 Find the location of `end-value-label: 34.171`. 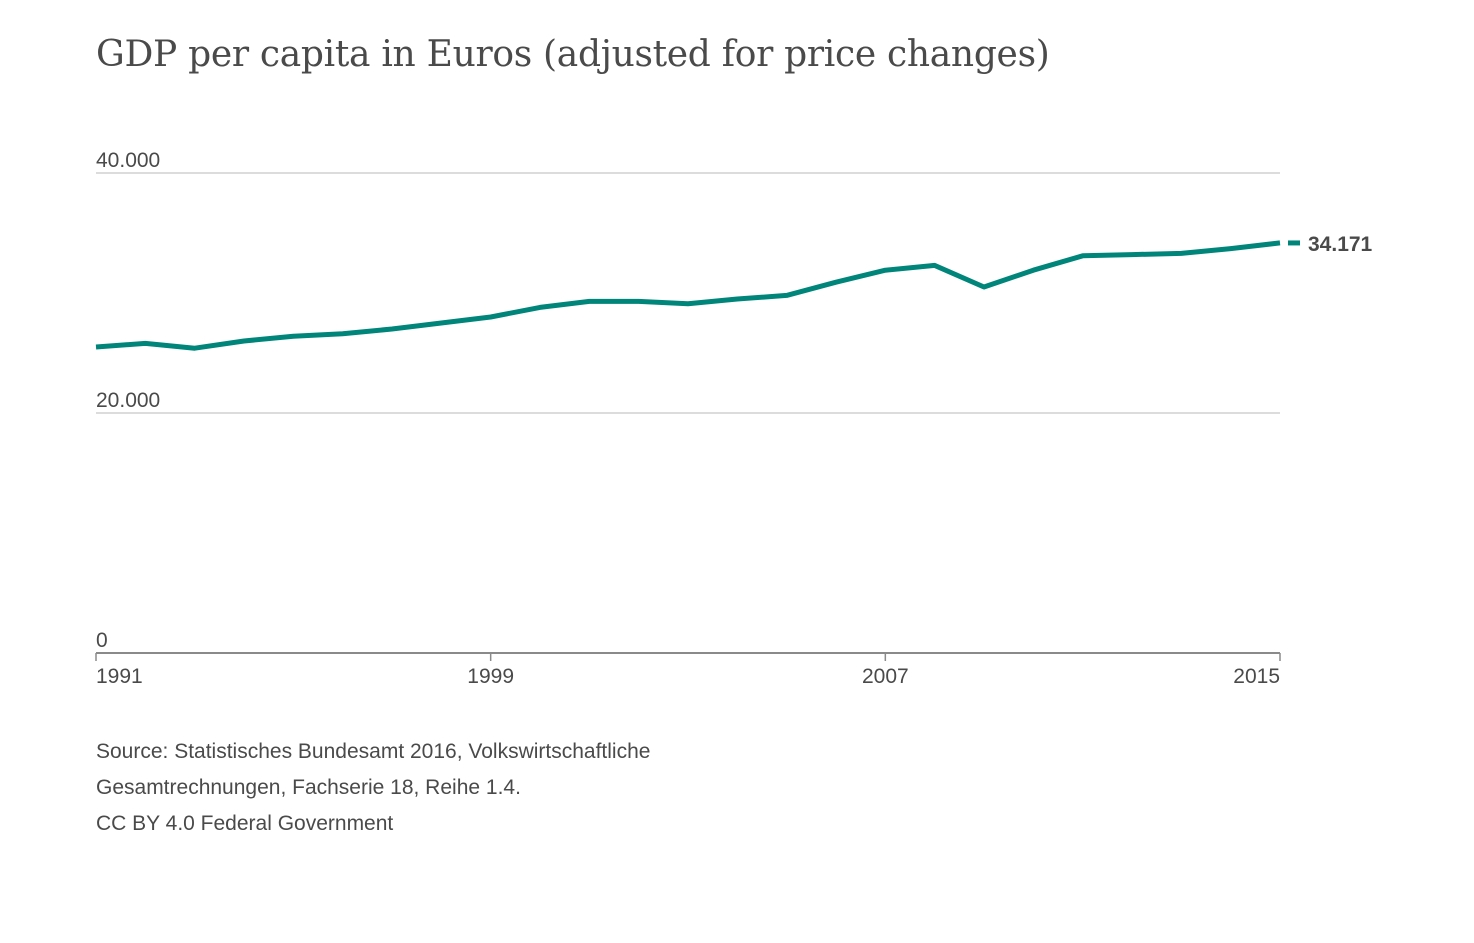

end-value-label: 34.171 is located at coordinates (1340, 244).